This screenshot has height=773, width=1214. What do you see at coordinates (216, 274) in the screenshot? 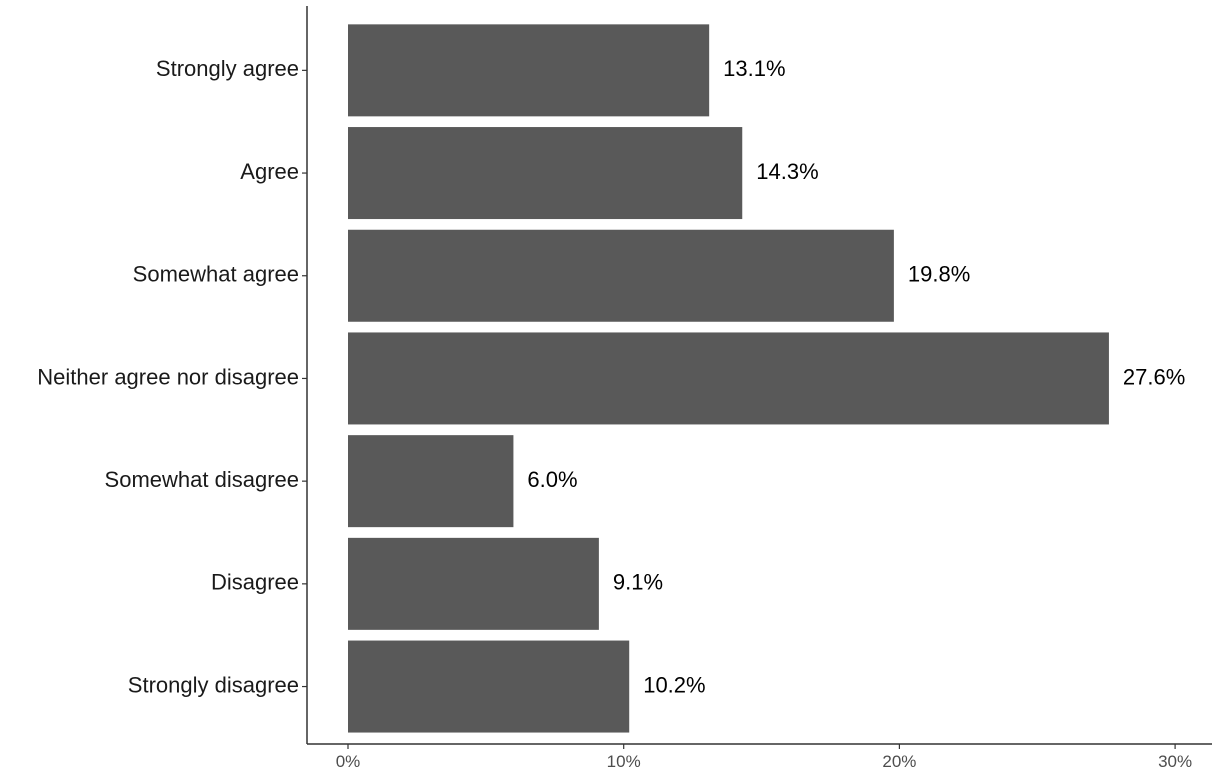
I see `y-tick-label: Somewhat agree` at bounding box center [216, 274].